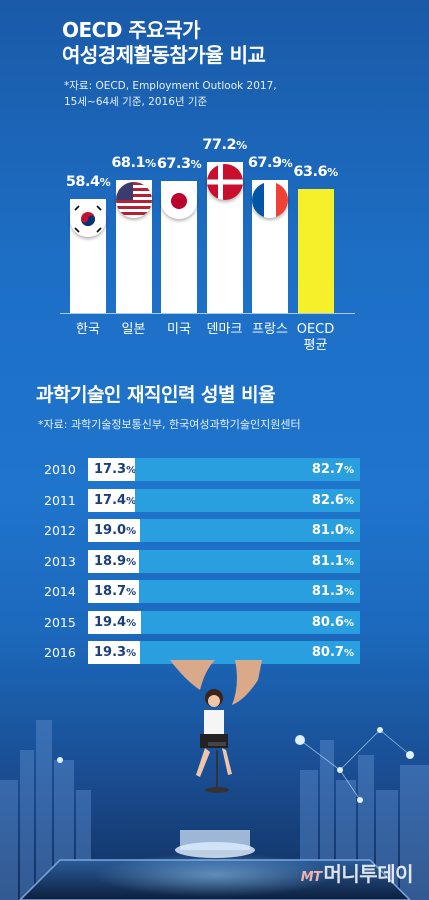  I want to click on chart2-women-bar: 19.0%, so click(114, 530).